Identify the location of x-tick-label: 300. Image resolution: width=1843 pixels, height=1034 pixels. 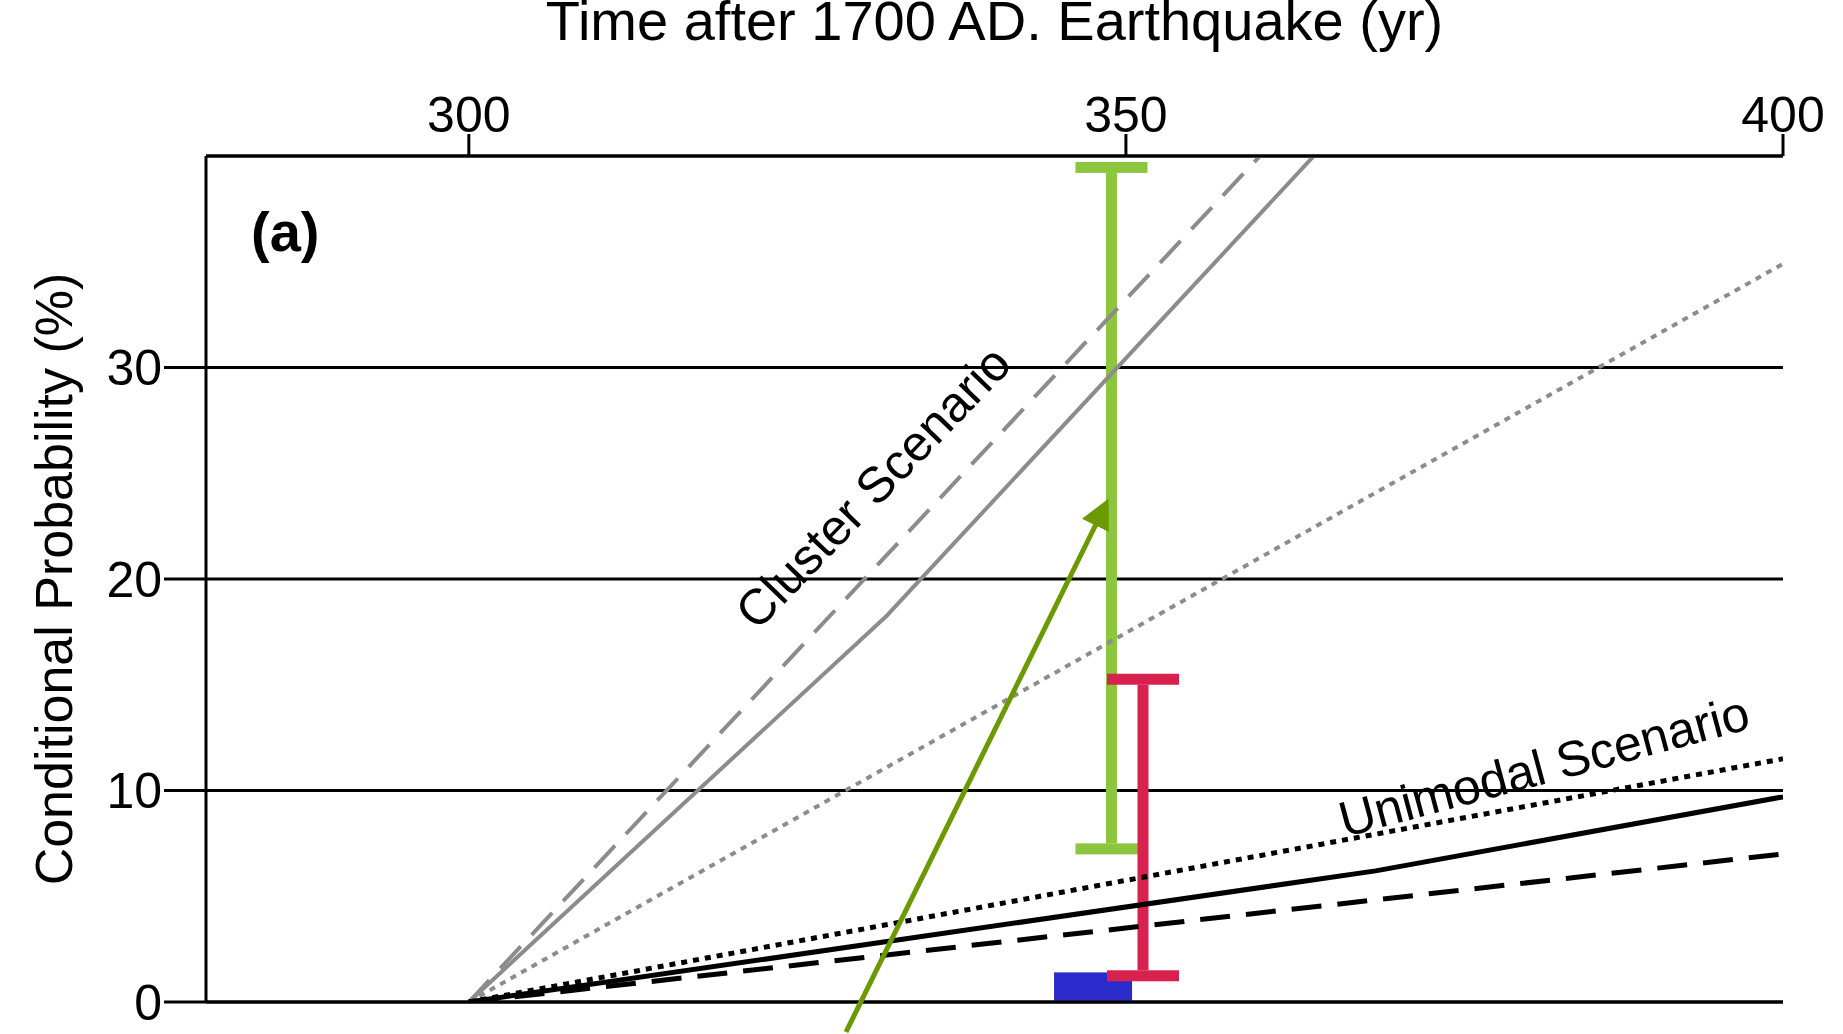
(469, 115).